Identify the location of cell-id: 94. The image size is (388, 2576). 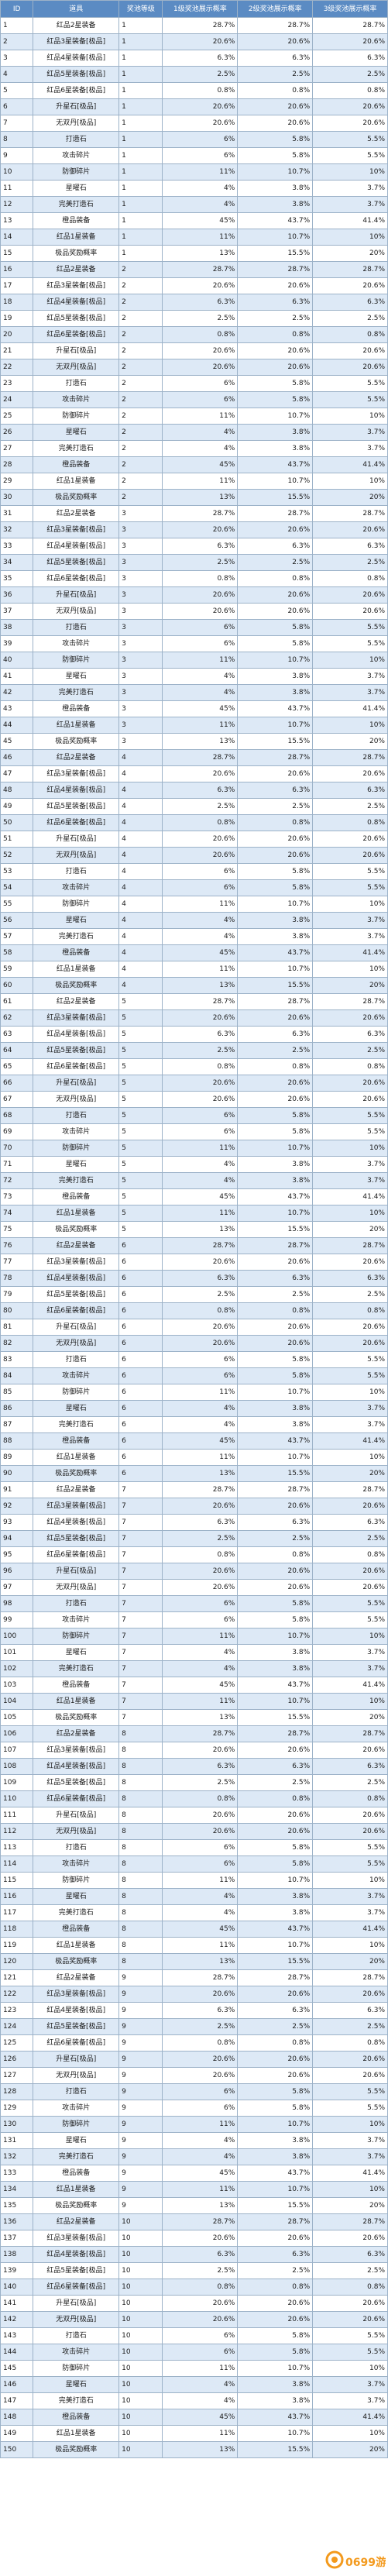
(17, 1538).